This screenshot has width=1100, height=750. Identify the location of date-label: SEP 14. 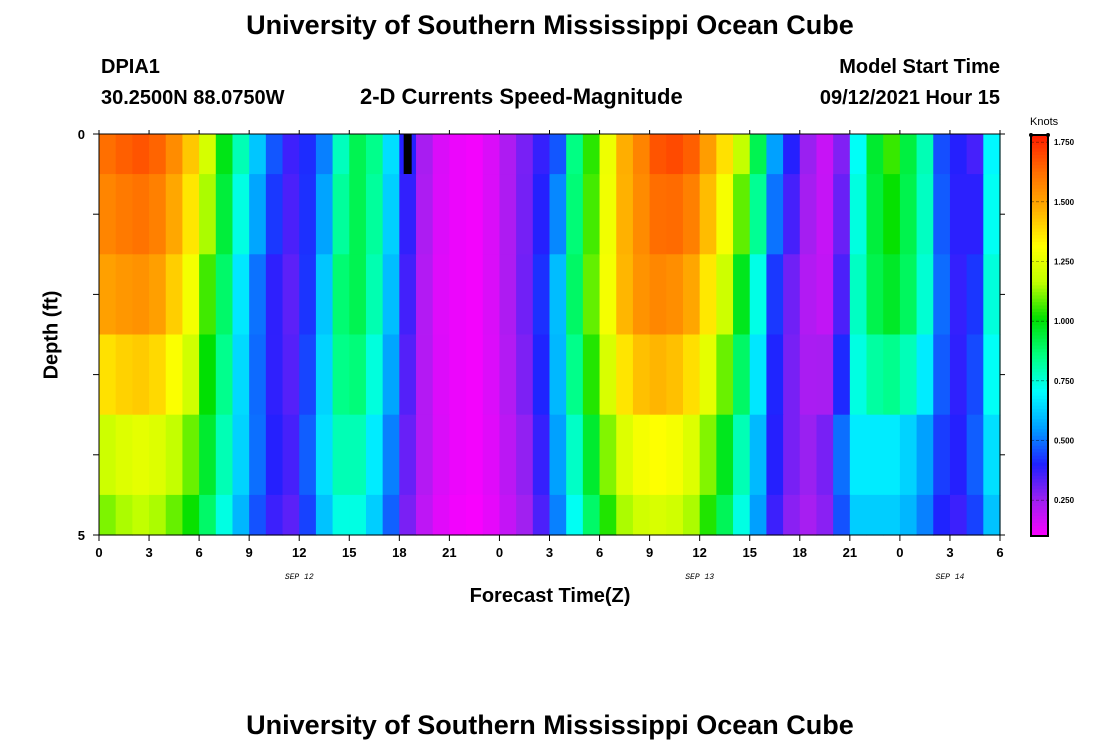
(950, 577).